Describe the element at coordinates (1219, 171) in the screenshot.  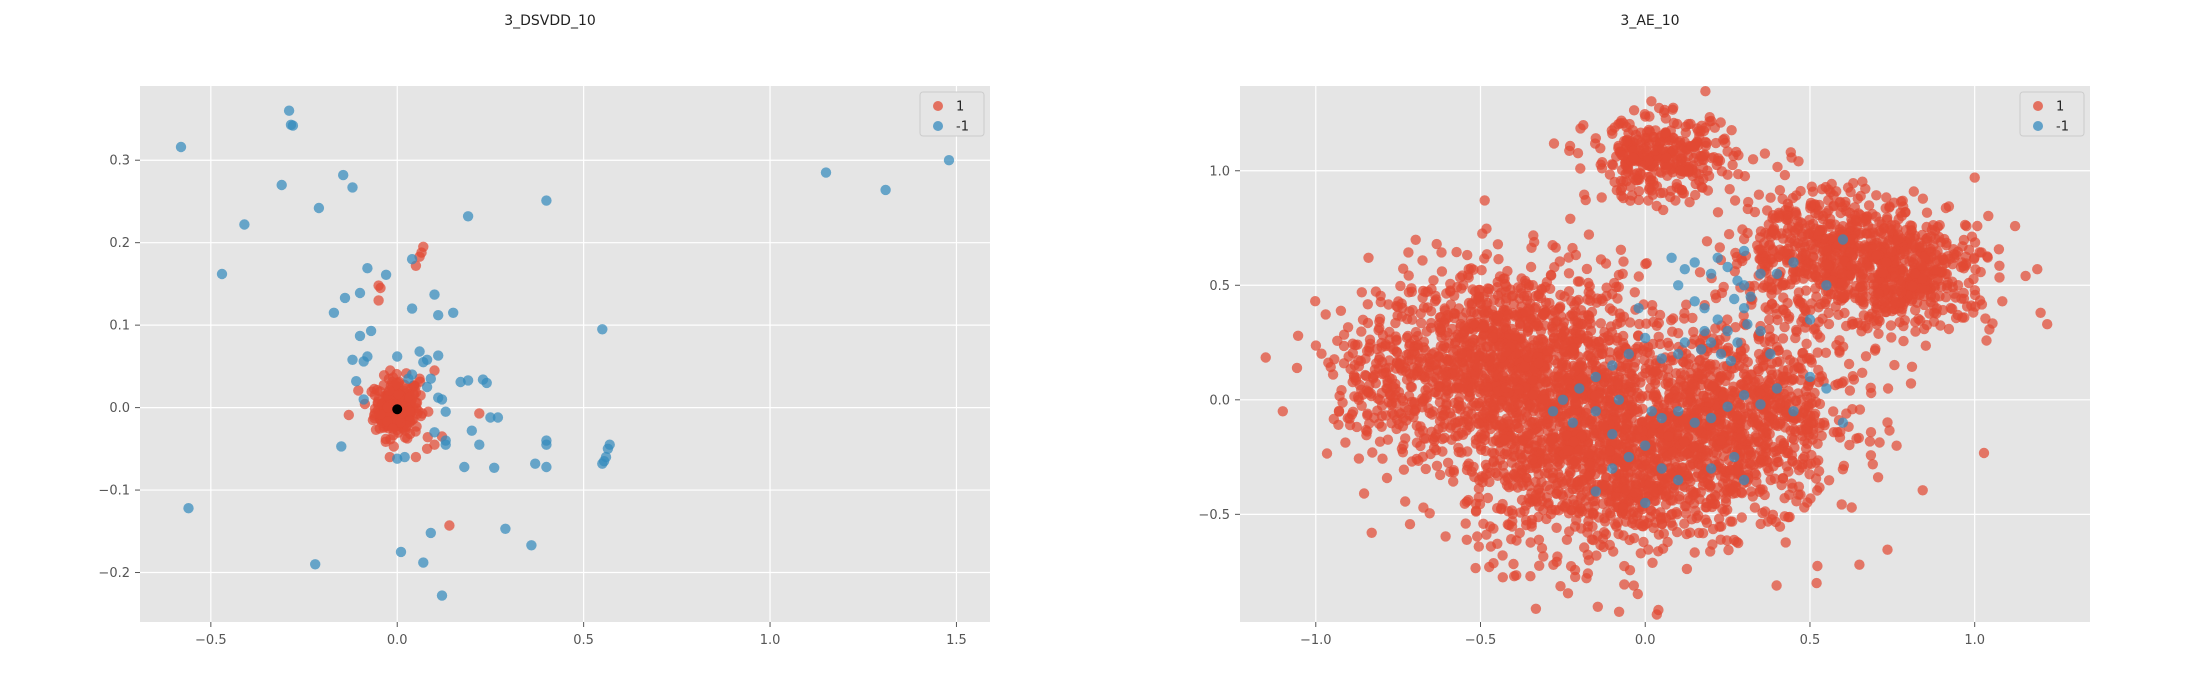
I see `y-tick-label: 1.0` at that location.